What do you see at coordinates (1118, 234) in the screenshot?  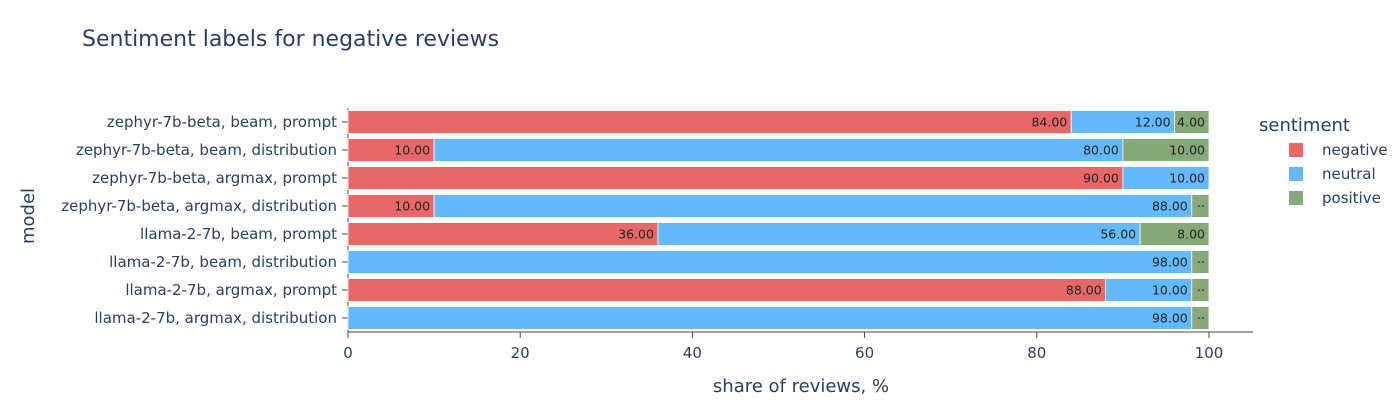 I see `bar-value-label: 56.00` at bounding box center [1118, 234].